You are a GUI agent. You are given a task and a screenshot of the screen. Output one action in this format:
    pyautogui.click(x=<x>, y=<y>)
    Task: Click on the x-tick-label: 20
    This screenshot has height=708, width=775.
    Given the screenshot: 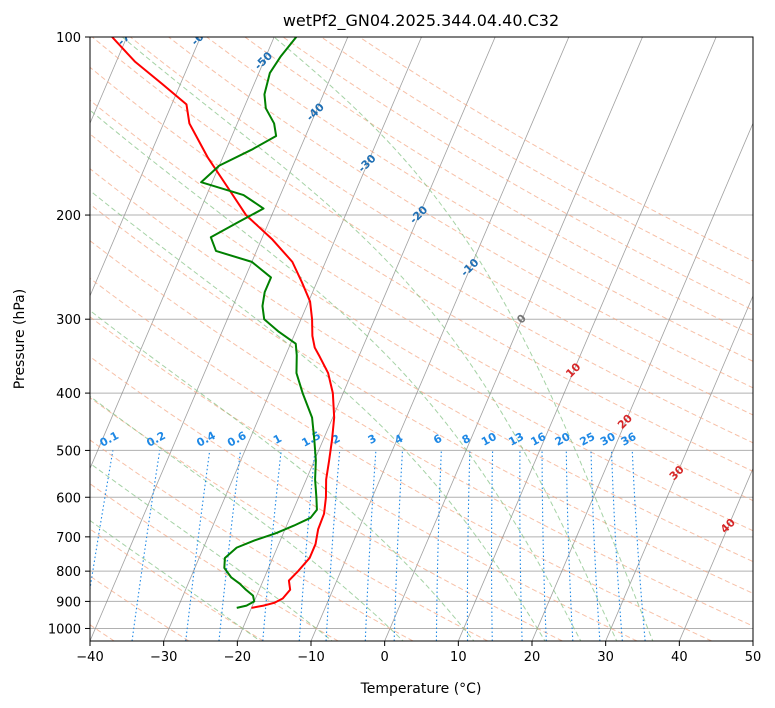 What is the action you would take?
    pyautogui.click(x=532, y=657)
    